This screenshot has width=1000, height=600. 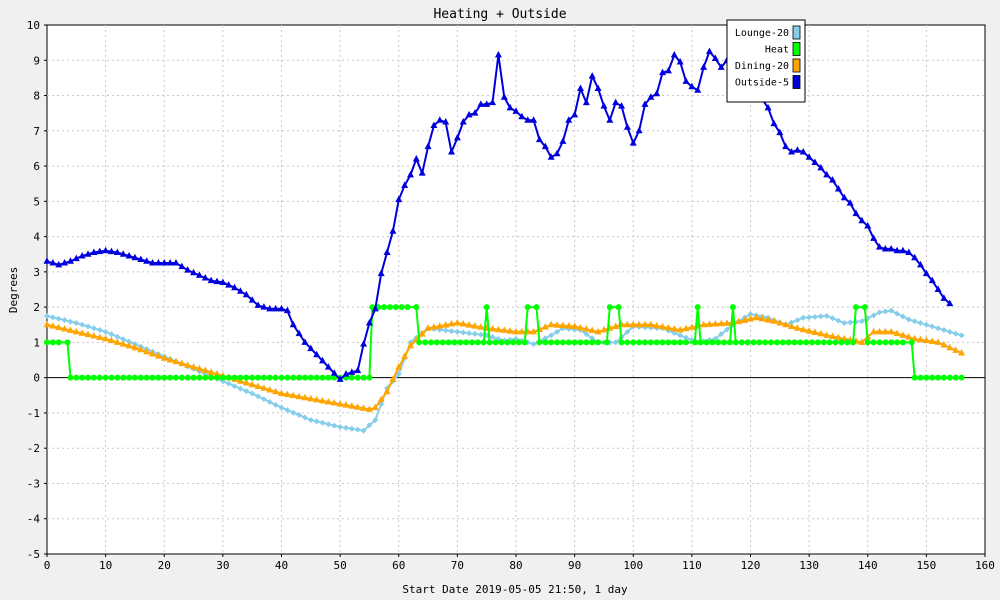 What do you see at coordinates (762, 33) in the screenshot?
I see `legend-label: Lounge-20` at bounding box center [762, 33].